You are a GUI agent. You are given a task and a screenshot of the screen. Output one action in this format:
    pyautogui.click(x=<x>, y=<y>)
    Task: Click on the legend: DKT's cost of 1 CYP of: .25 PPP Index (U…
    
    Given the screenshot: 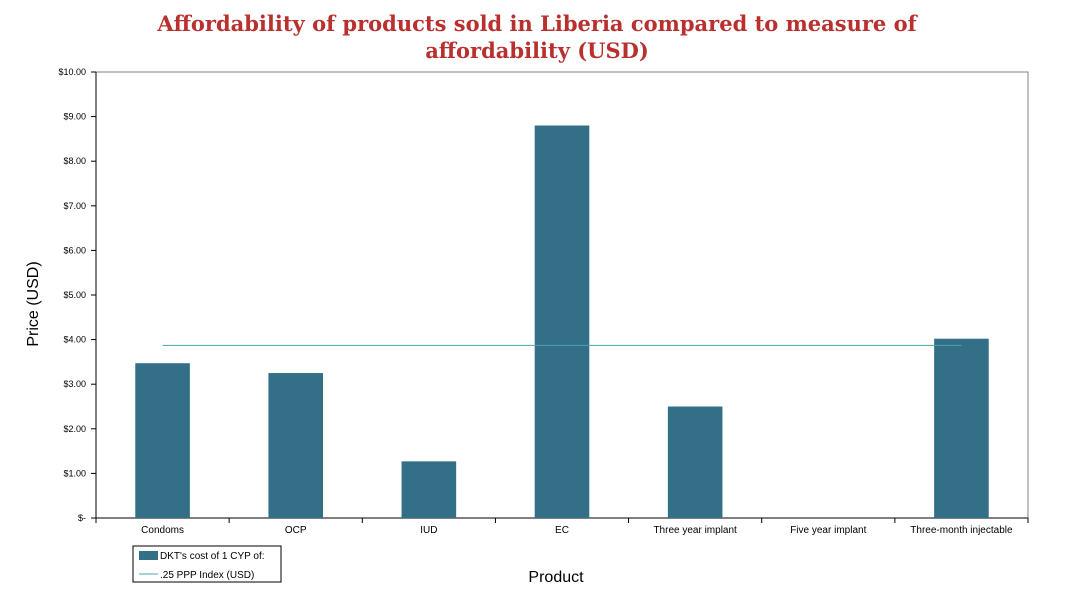 What is the action you would take?
    pyautogui.click(x=207, y=564)
    